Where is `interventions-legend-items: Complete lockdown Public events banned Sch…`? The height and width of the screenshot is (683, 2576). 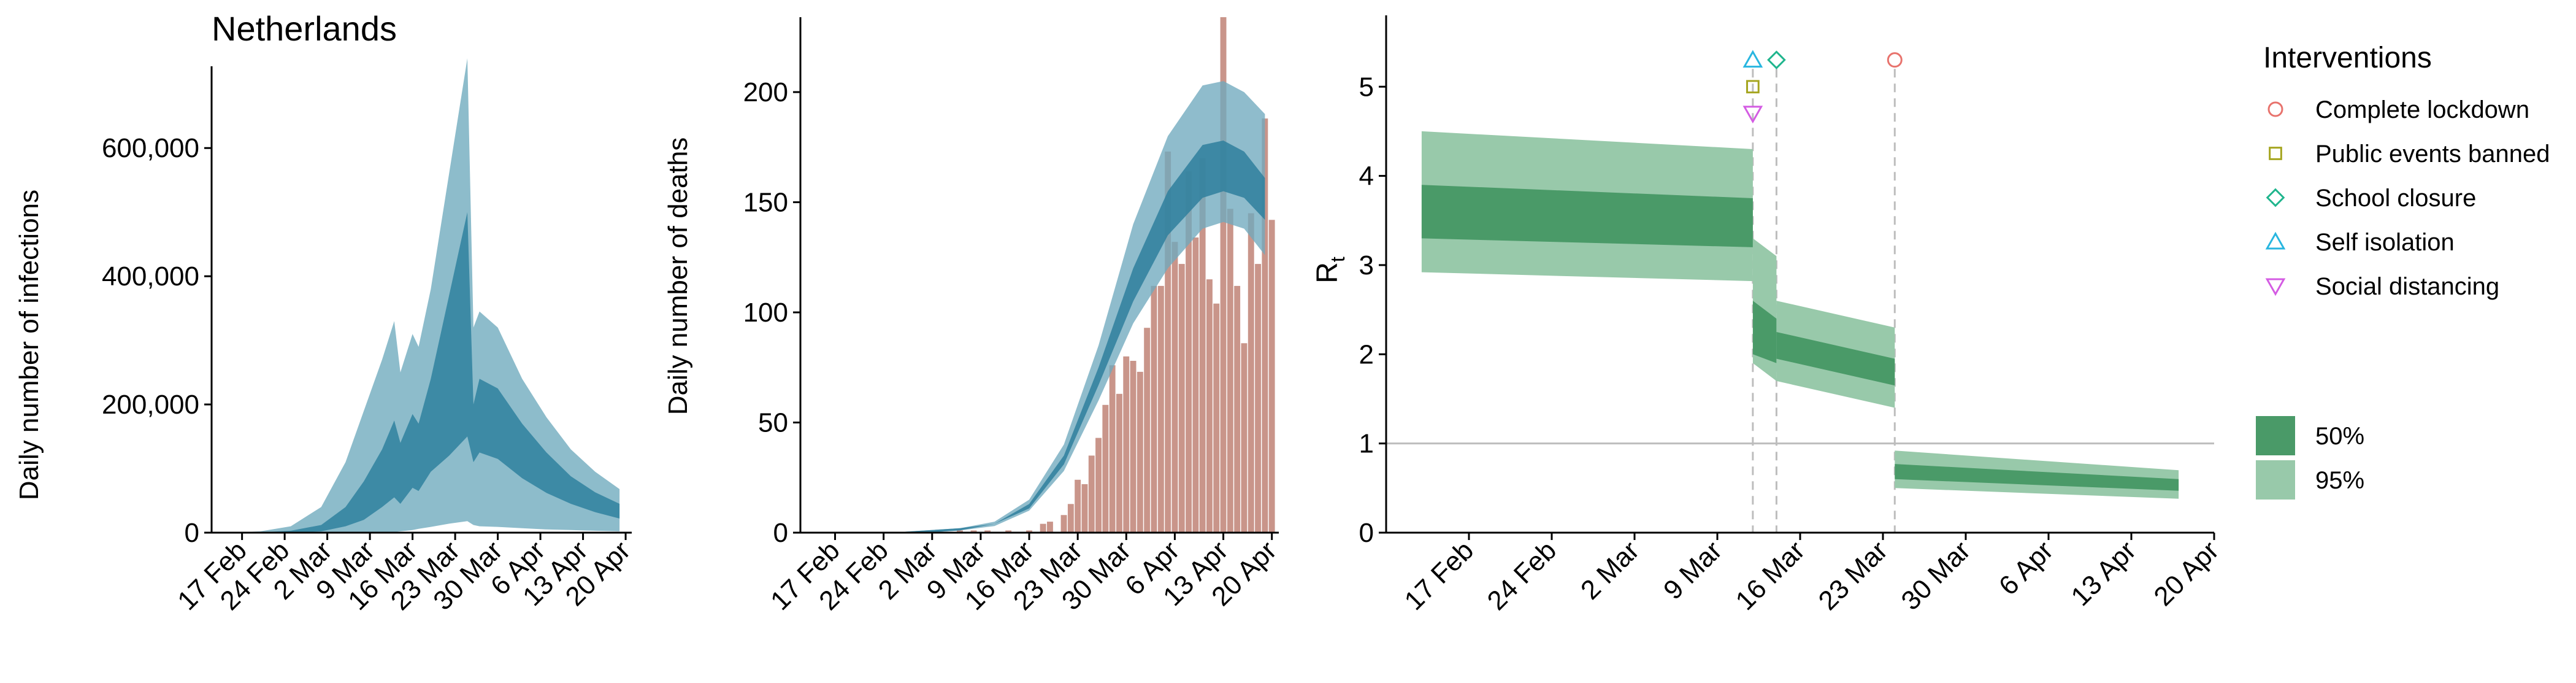 interventions-legend-items: Complete lockdown Public events banned Sch… is located at coordinates (2407, 198).